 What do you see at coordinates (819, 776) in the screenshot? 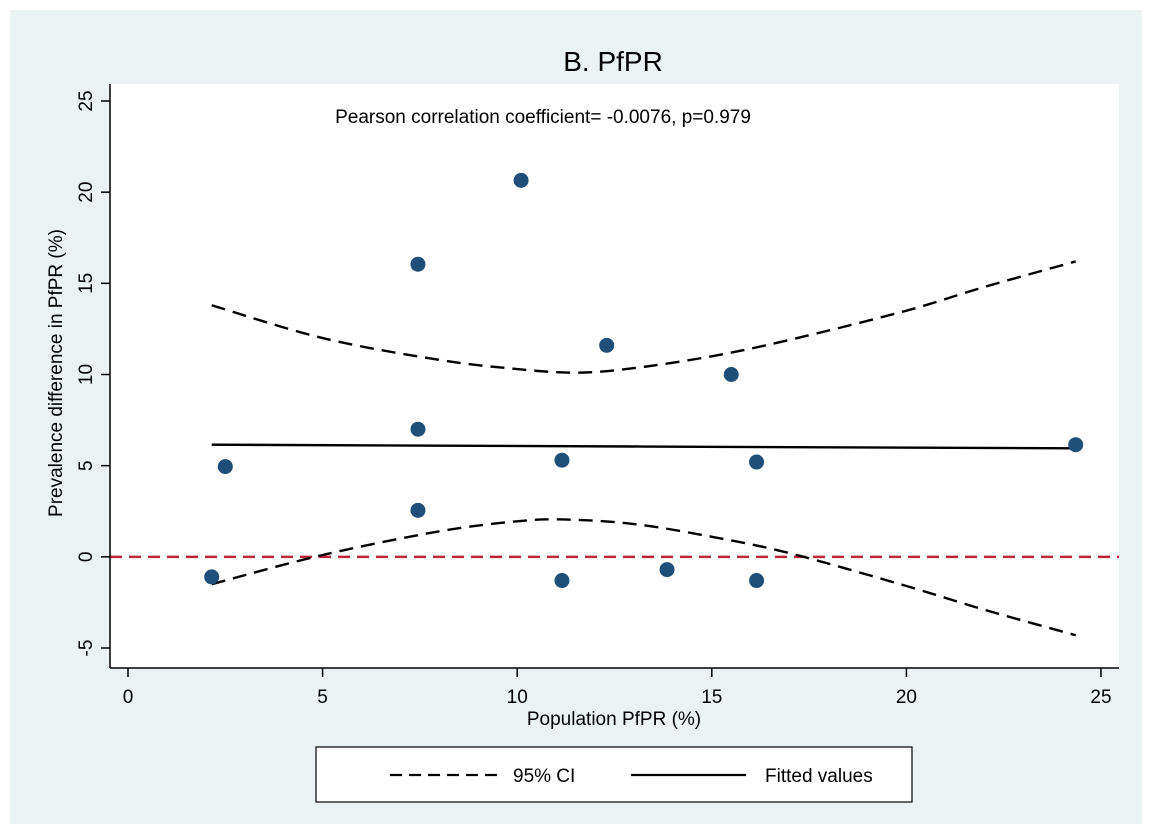
I see `legend-label-fit: Fitted values` at bounding box center [819, 776].